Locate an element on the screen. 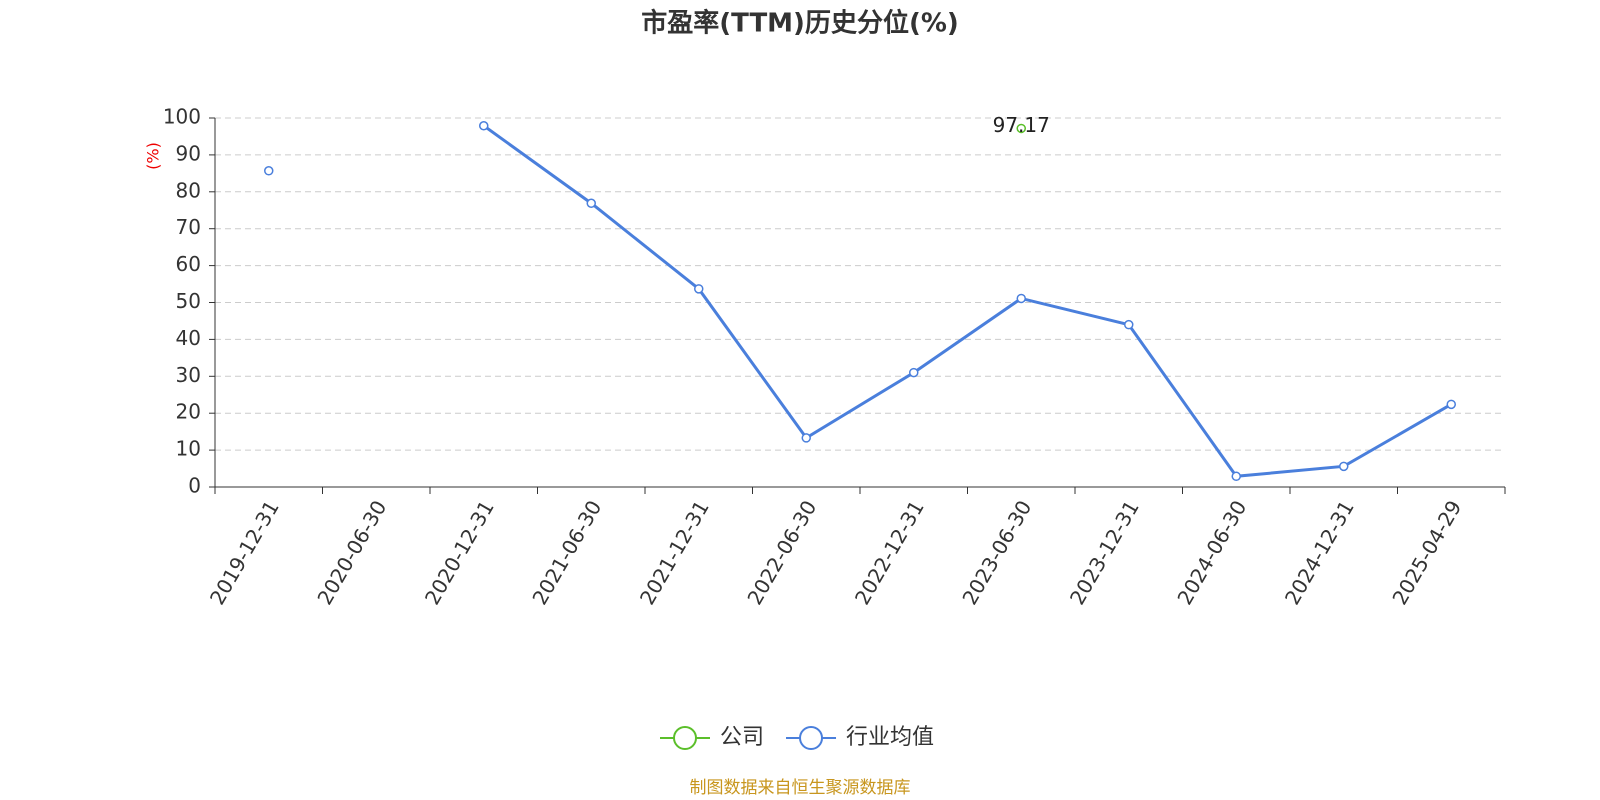  y-tick-label: 70 is located at coordinates (188, 227).